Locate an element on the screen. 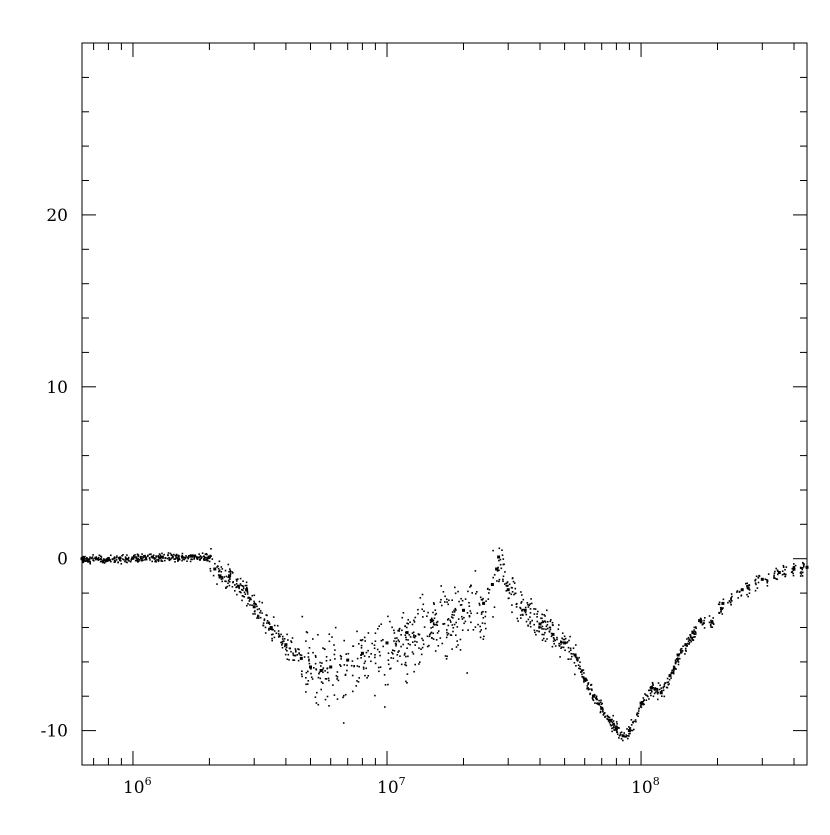 The height and width of the screenshot is (835, 830). x-tick-label: 106 is located at coordinates (137, 786).